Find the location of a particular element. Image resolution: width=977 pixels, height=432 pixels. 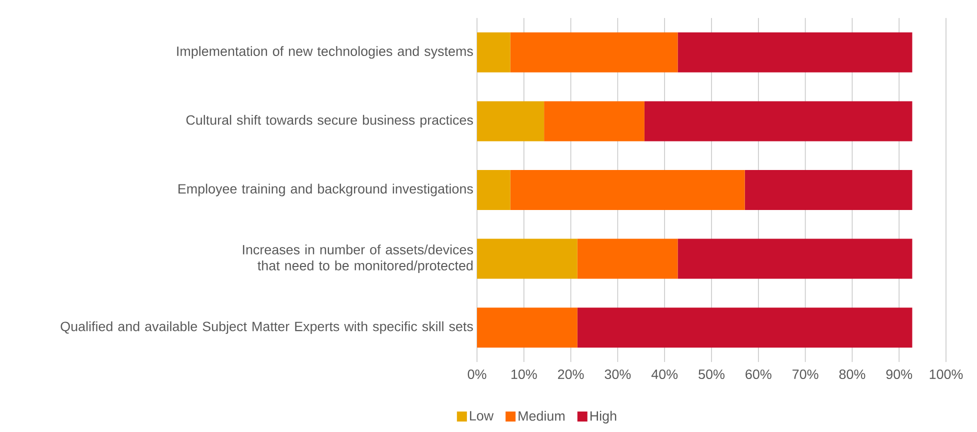

x-tick-label: 70% is located at coordinates (805, 375).